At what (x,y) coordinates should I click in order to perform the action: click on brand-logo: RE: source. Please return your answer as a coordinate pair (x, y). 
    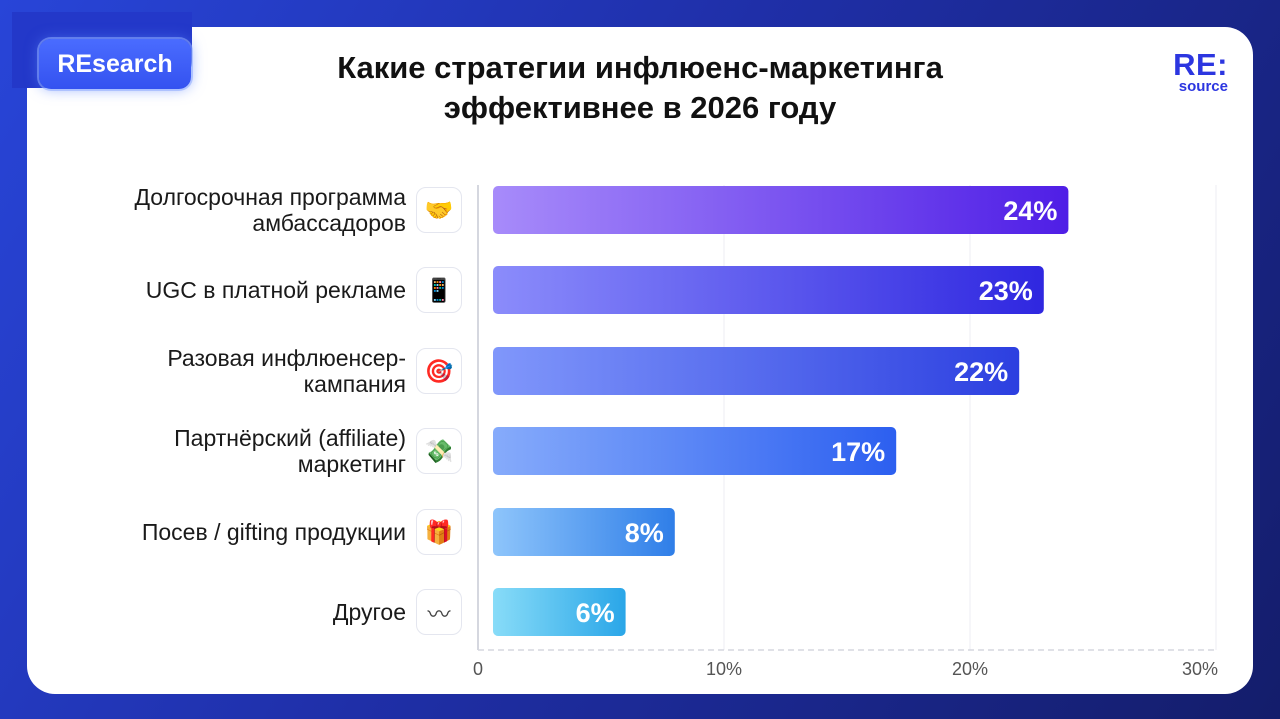
    Looking at the image, I should click on (1200, 71).